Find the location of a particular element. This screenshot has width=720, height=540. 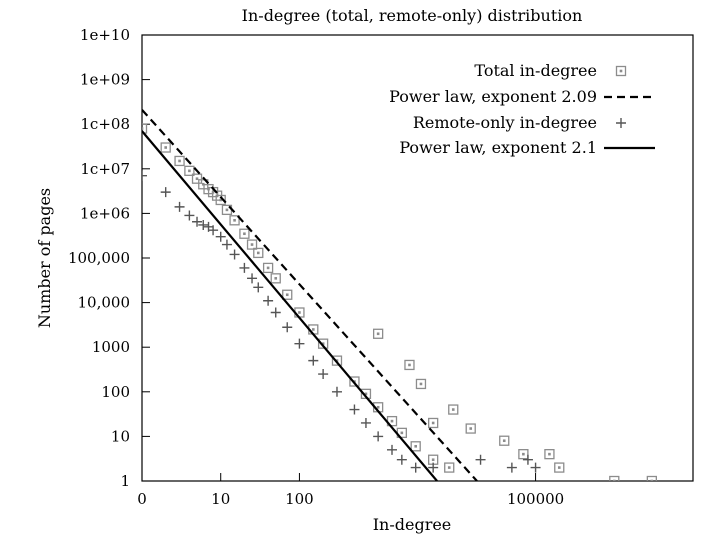

y-axis-title: Number of pages is located at coordinates (44, 258).